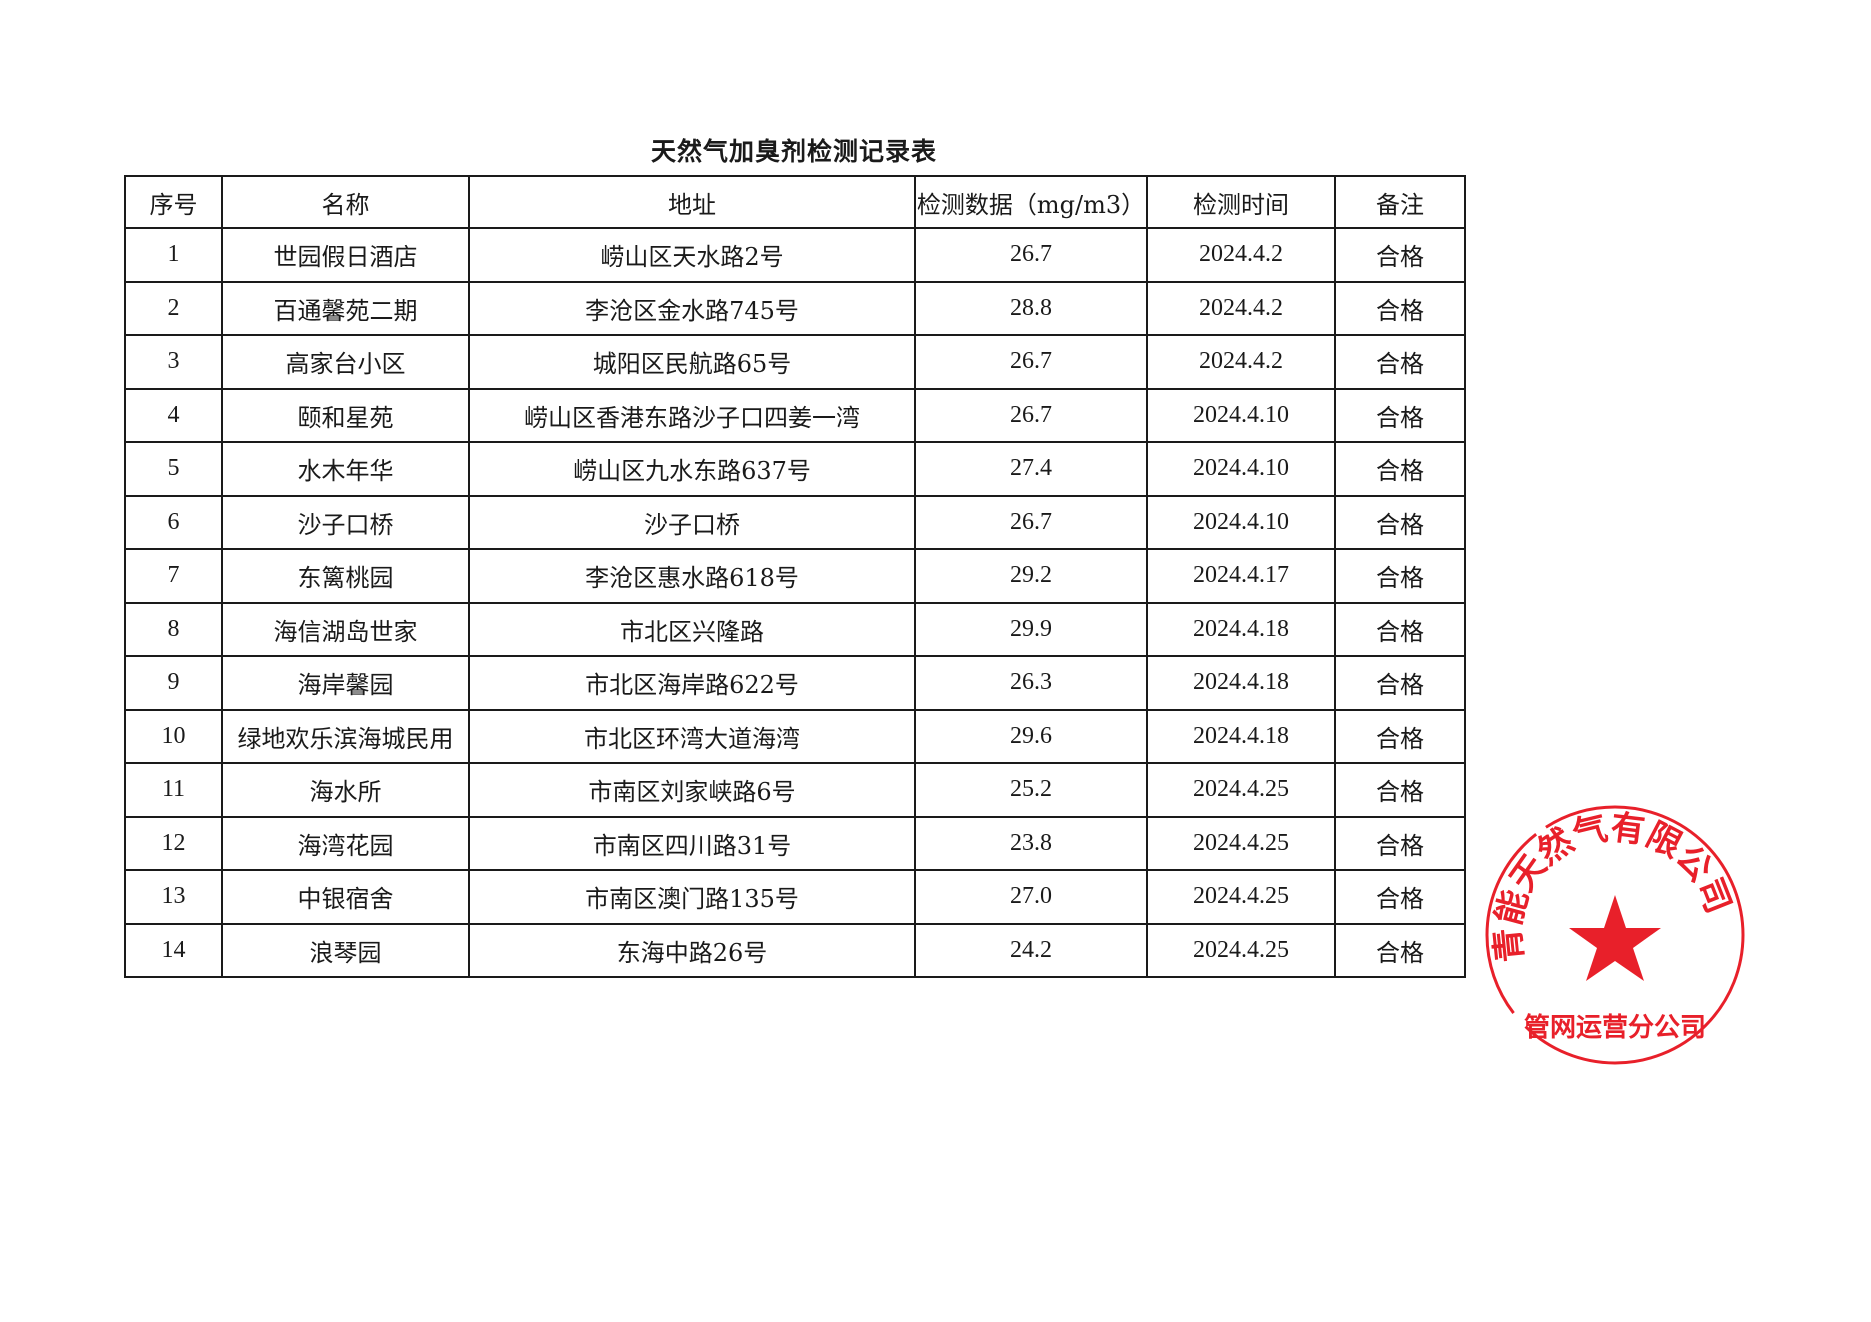 The height and width of the screenshot is (1322, 1871). I want to click on address-cell: 崂山区香港东路沙子口四姜一湾, so click(692, 415).